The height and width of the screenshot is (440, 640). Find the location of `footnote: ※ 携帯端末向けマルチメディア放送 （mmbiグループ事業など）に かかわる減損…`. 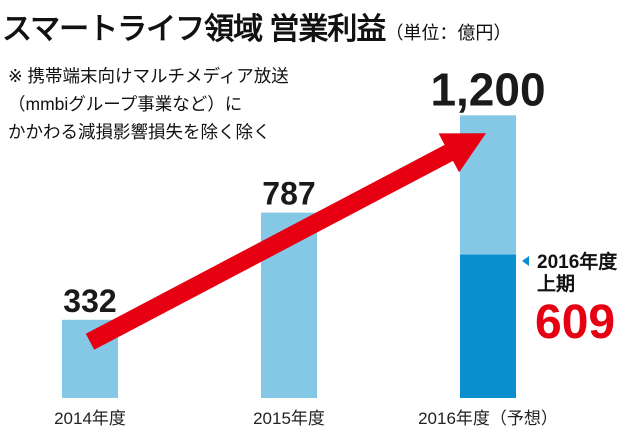

footnote: ※ 携帯端末向けマルチメディア放送 （mmbiグループ事業など）に かかわる減損… is located at coordinates (148, 104).